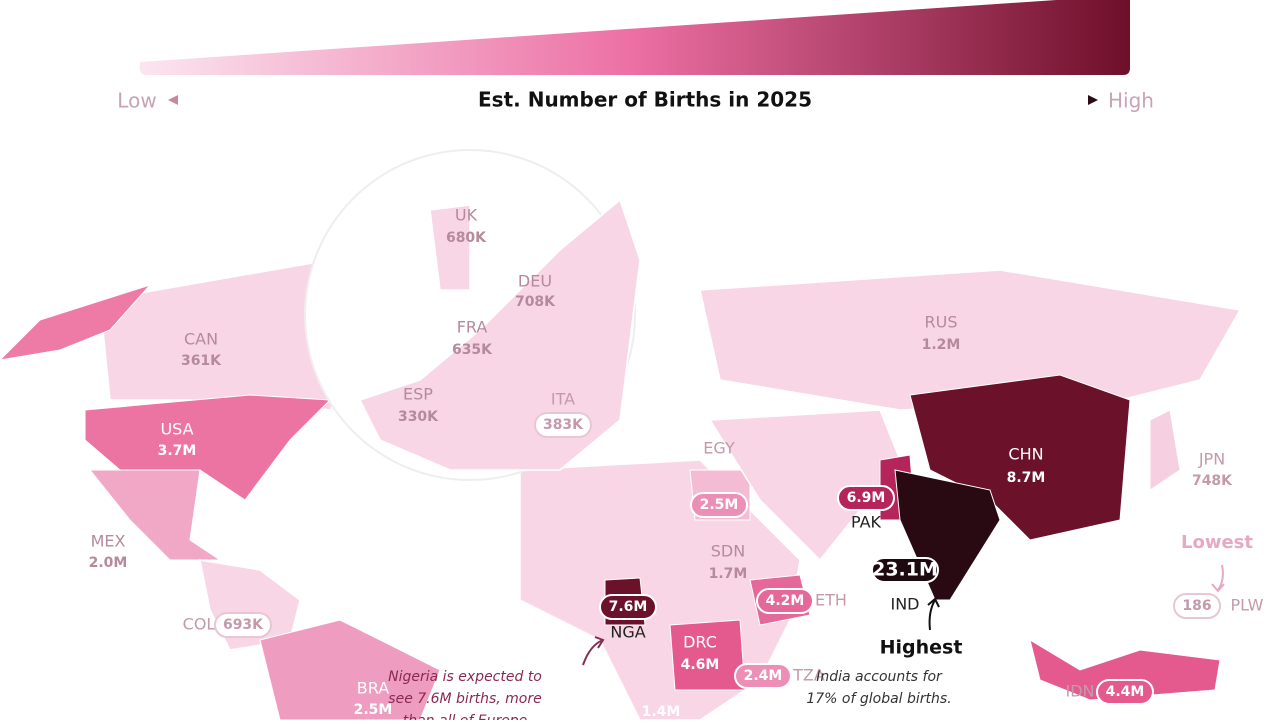 Image resolution: width=1280 pixels, height=724 pixels. Describe the element at coordinates (466, 215) in the screenshot. I see `country-code: UK` at that location.